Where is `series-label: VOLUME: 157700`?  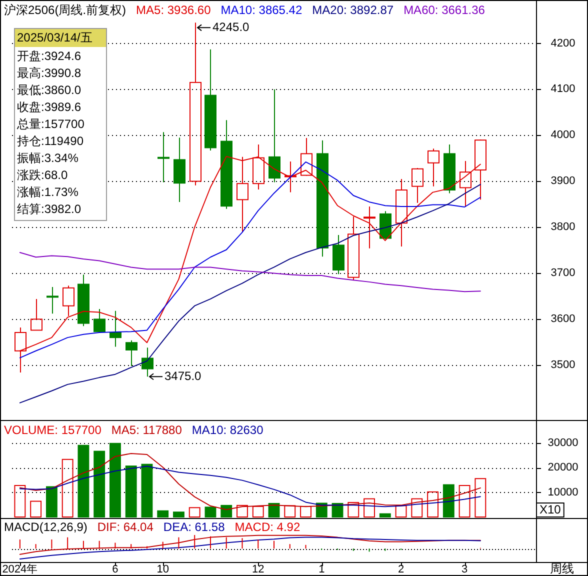
series-label: VOLUME: 157700 is located at coordinates (53, 430).